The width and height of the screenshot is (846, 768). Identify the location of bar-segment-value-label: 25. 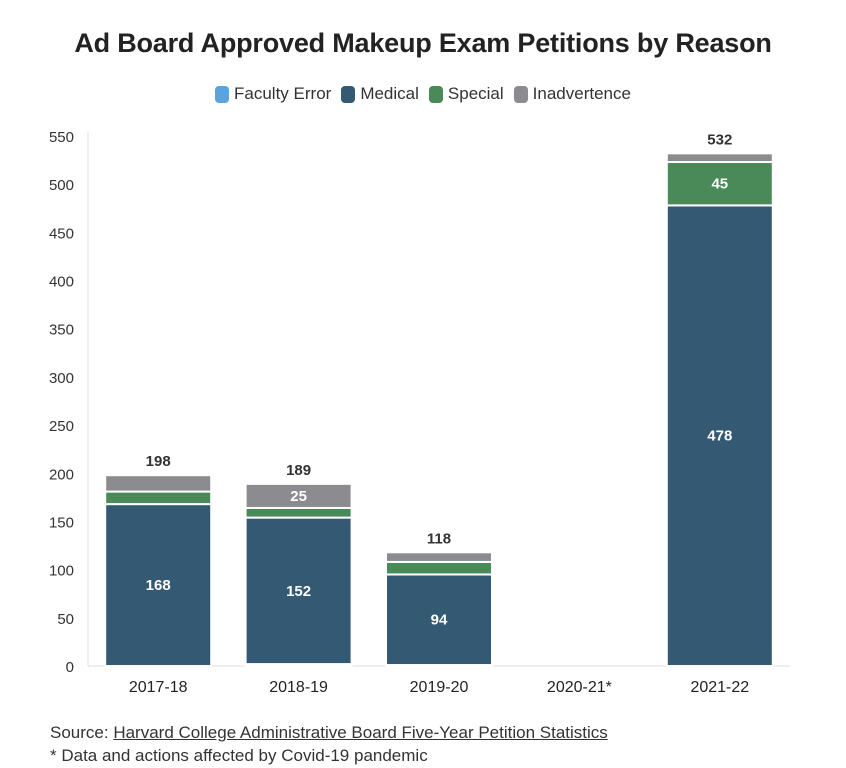
(298, 496).